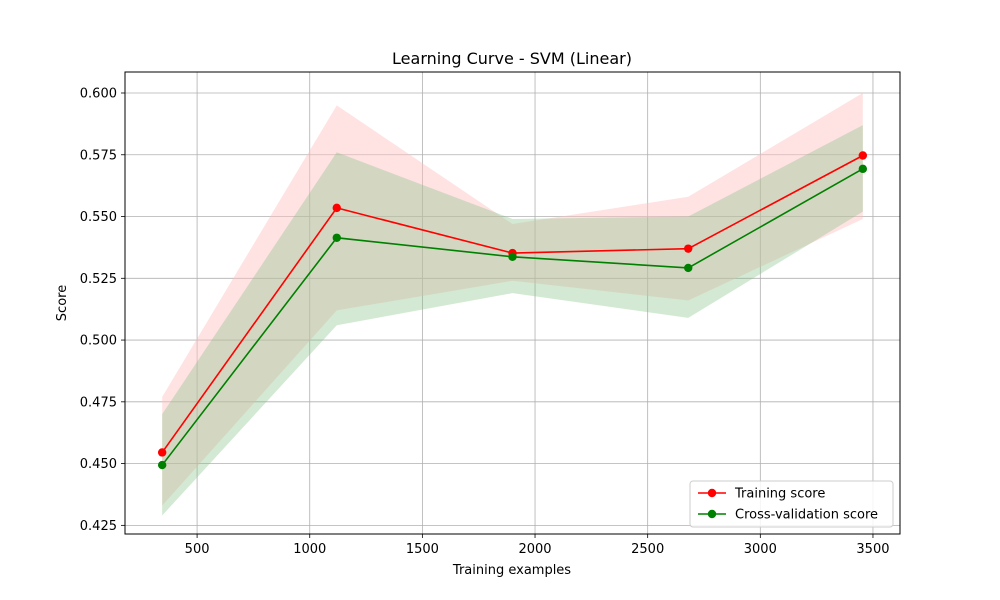 The width and height of the screenshot is (1000, 600). What do you see at coordinates (647, 549) in the screenshot?
I see `x-tick-label: 2500` at bounding box center [647, 549].